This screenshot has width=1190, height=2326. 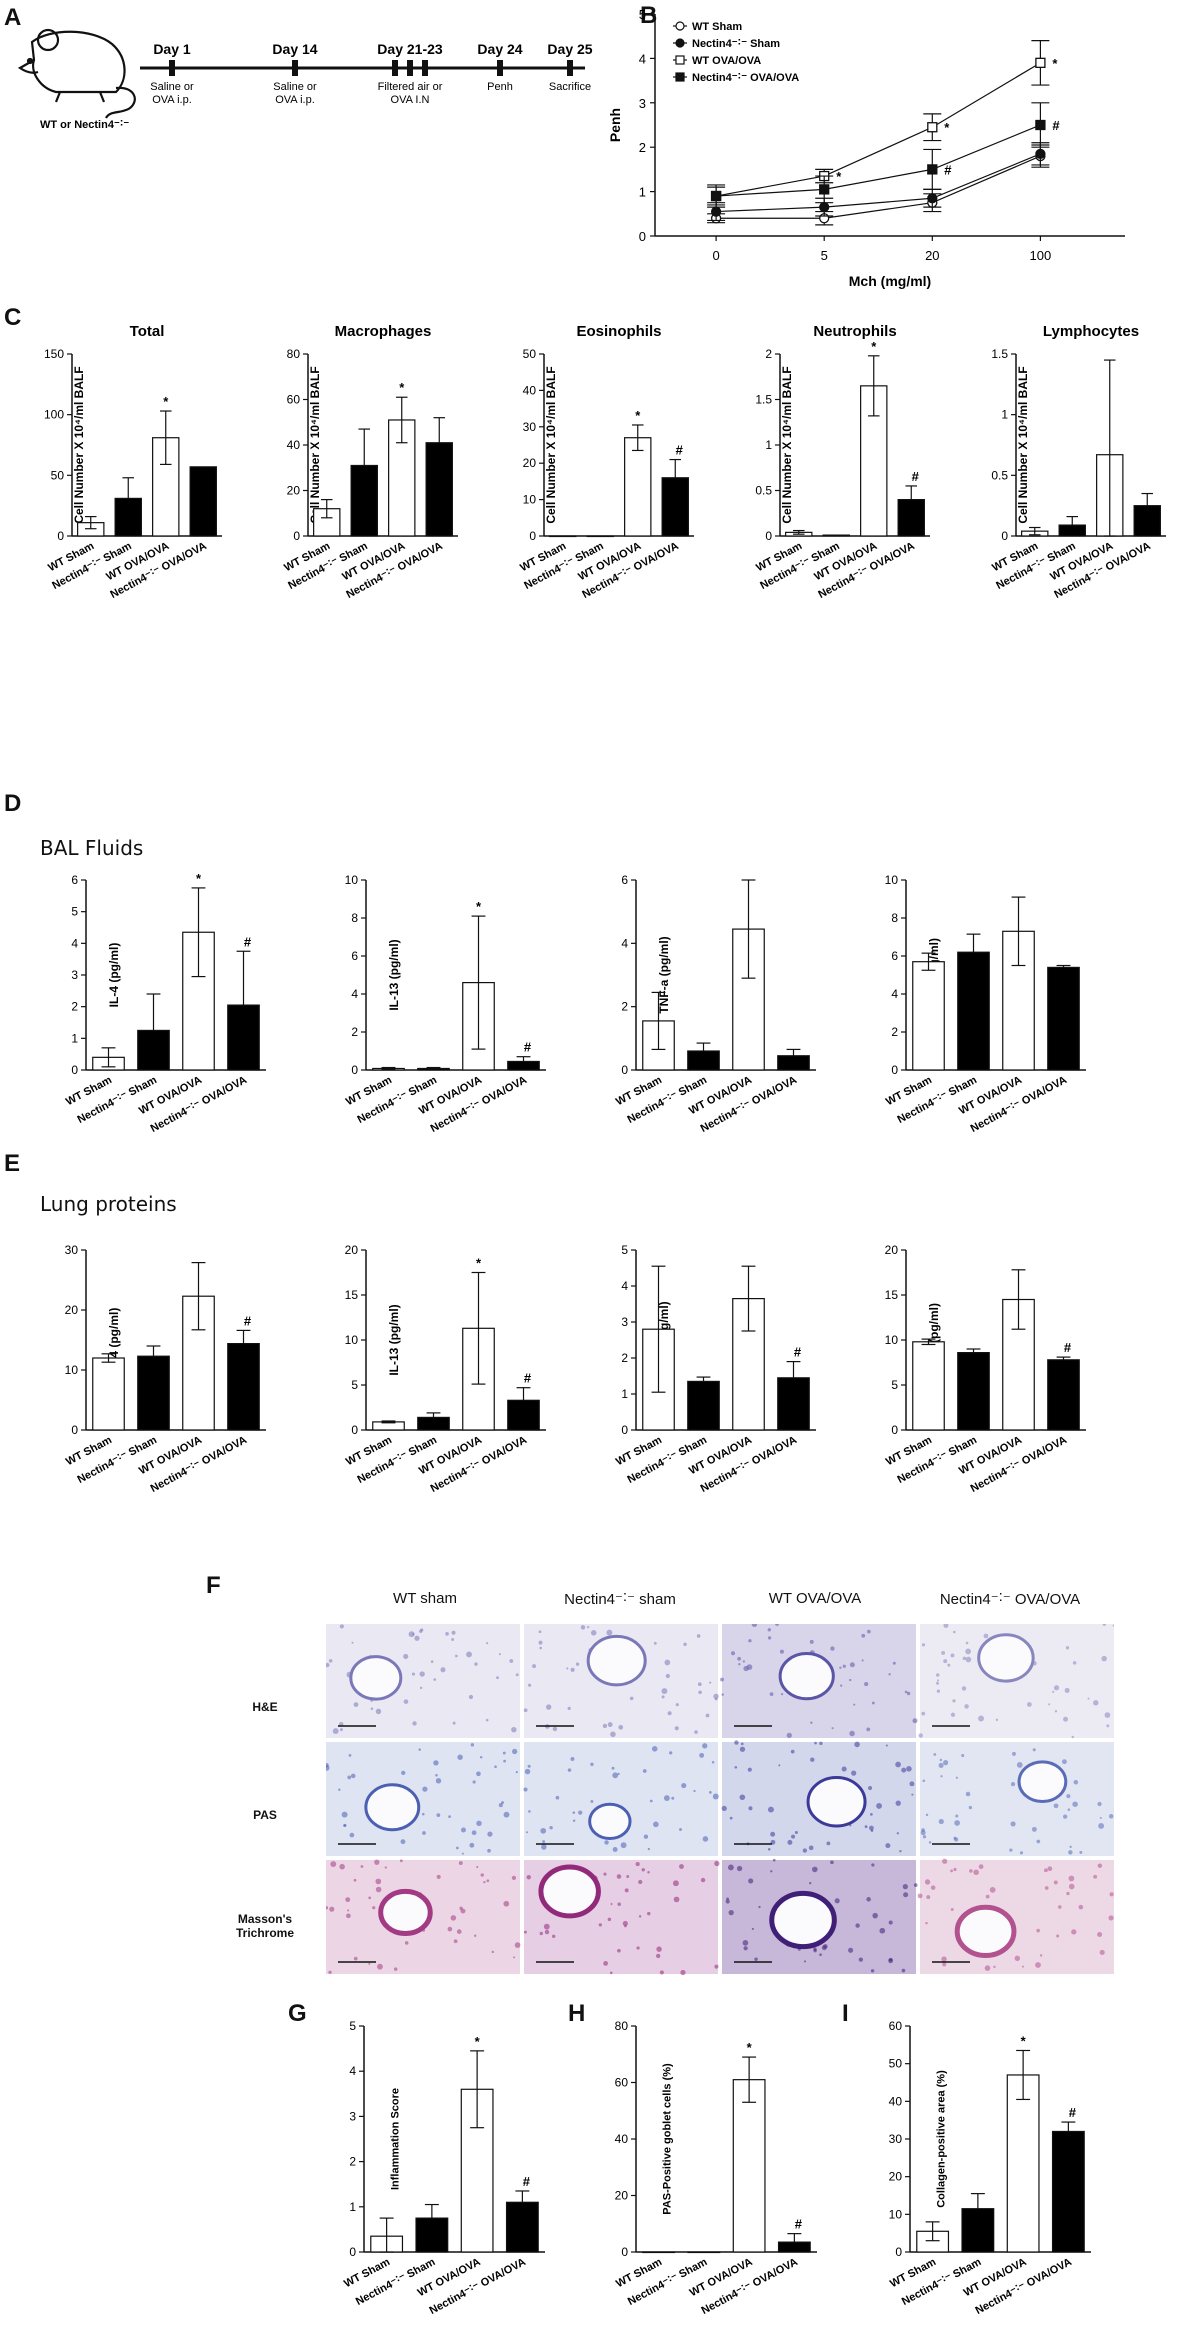 What do you see at coordinates (352, 1340) in the screenshot?
I see `y-tick-label: 10` at bounding box center [352, 1340].